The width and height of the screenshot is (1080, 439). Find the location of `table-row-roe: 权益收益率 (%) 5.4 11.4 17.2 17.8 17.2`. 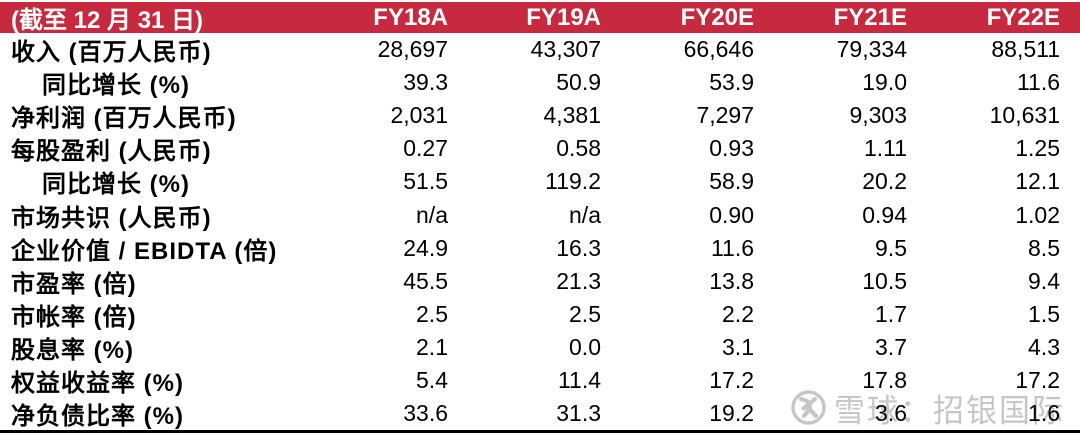

table-row-roe: 权益收益率 (%) 5.4 11.4 17.2 17.8 17.2 is located at coordinates (540, 380).